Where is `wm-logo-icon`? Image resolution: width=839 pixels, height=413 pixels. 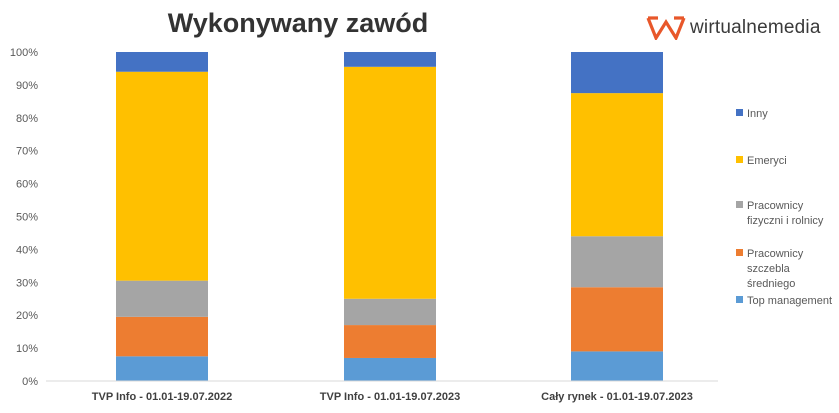
wm-logo-icon is located at coordinates (666, 28).